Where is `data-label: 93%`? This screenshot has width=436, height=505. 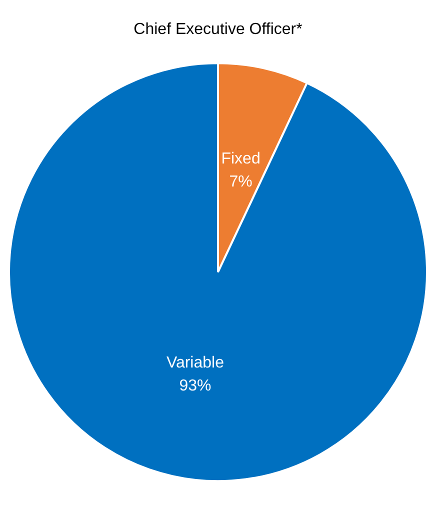 data-label: 93% is located at coordinates (195, 385).